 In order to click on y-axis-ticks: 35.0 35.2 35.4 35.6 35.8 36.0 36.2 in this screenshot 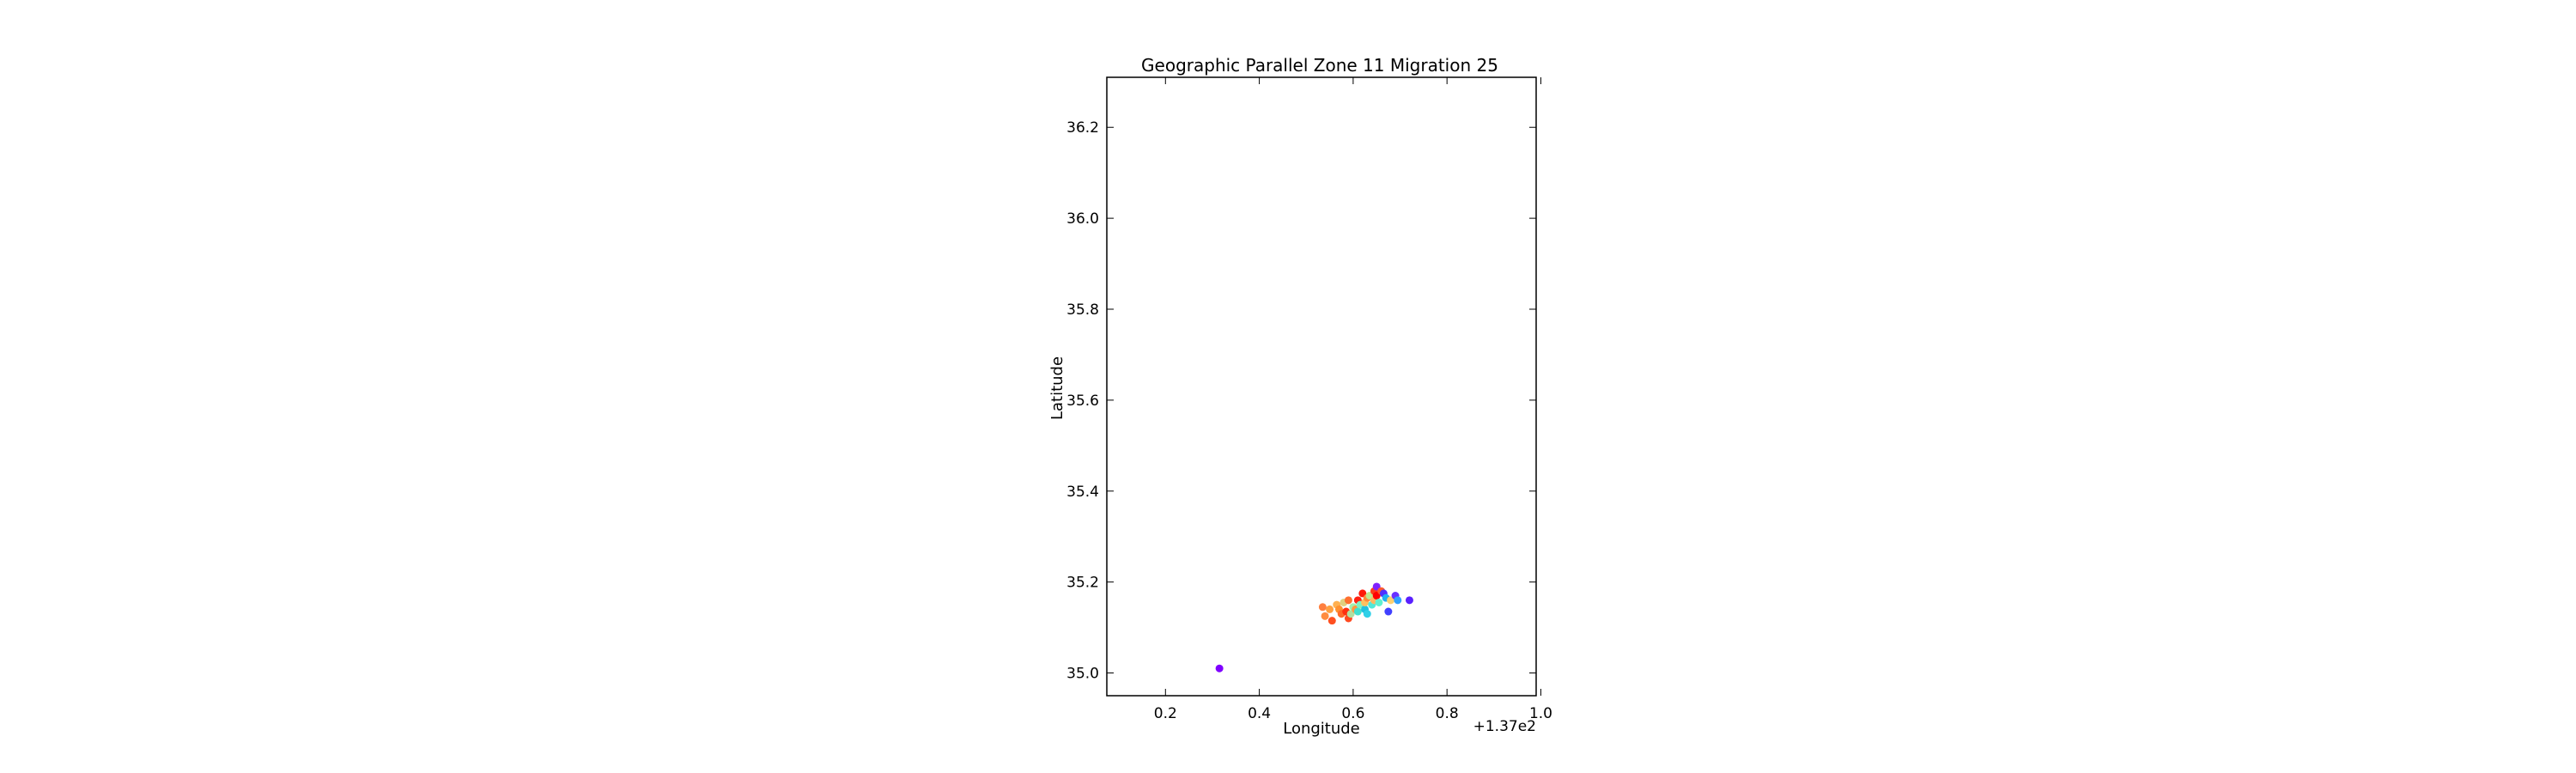, I will do `click(1301, 401)`.